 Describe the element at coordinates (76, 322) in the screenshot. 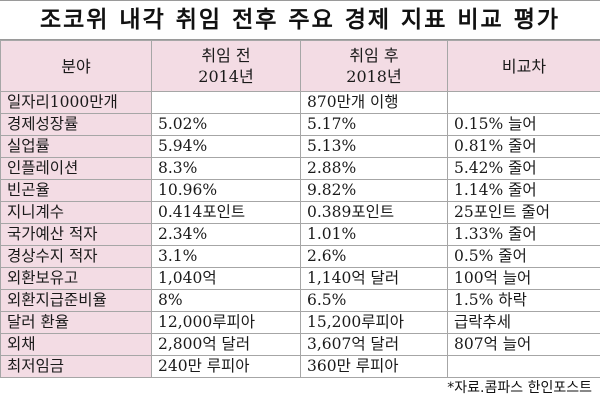

I see `field-cell: 달러 환율` at that location.